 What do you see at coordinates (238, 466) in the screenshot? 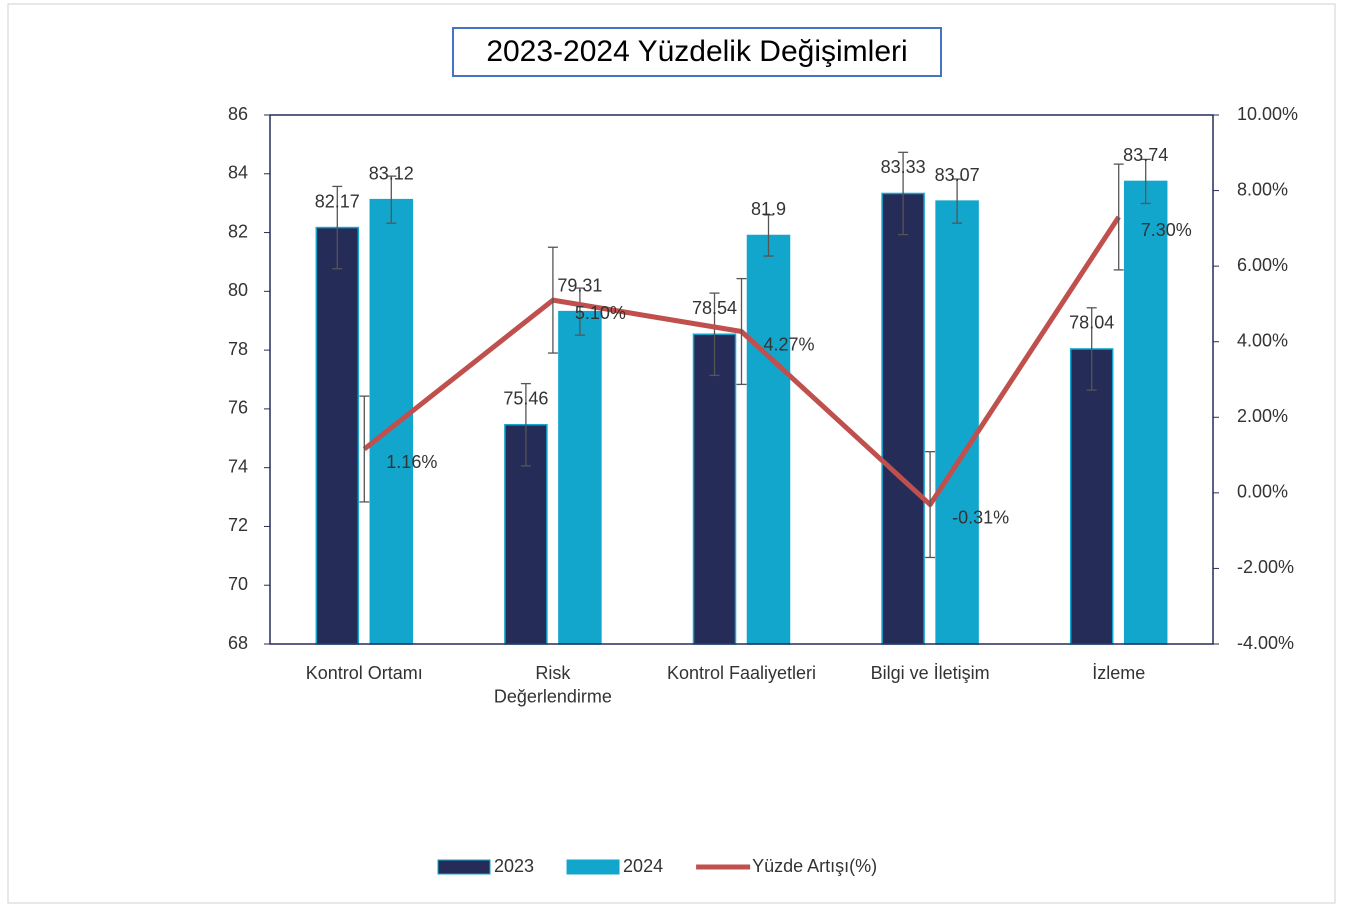
I see `y-tick-label: 74` at bounding box center [238, 466].